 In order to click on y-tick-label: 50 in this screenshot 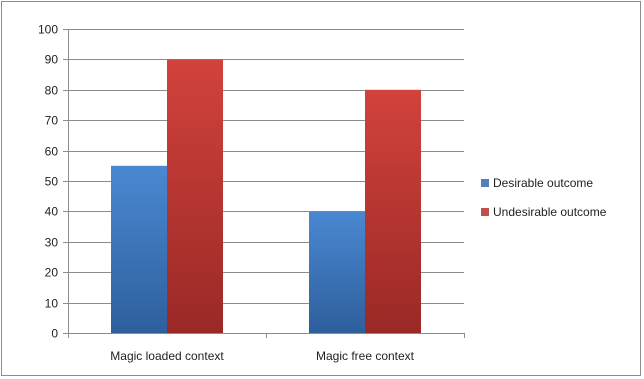, I will do `click(52, 182)`.